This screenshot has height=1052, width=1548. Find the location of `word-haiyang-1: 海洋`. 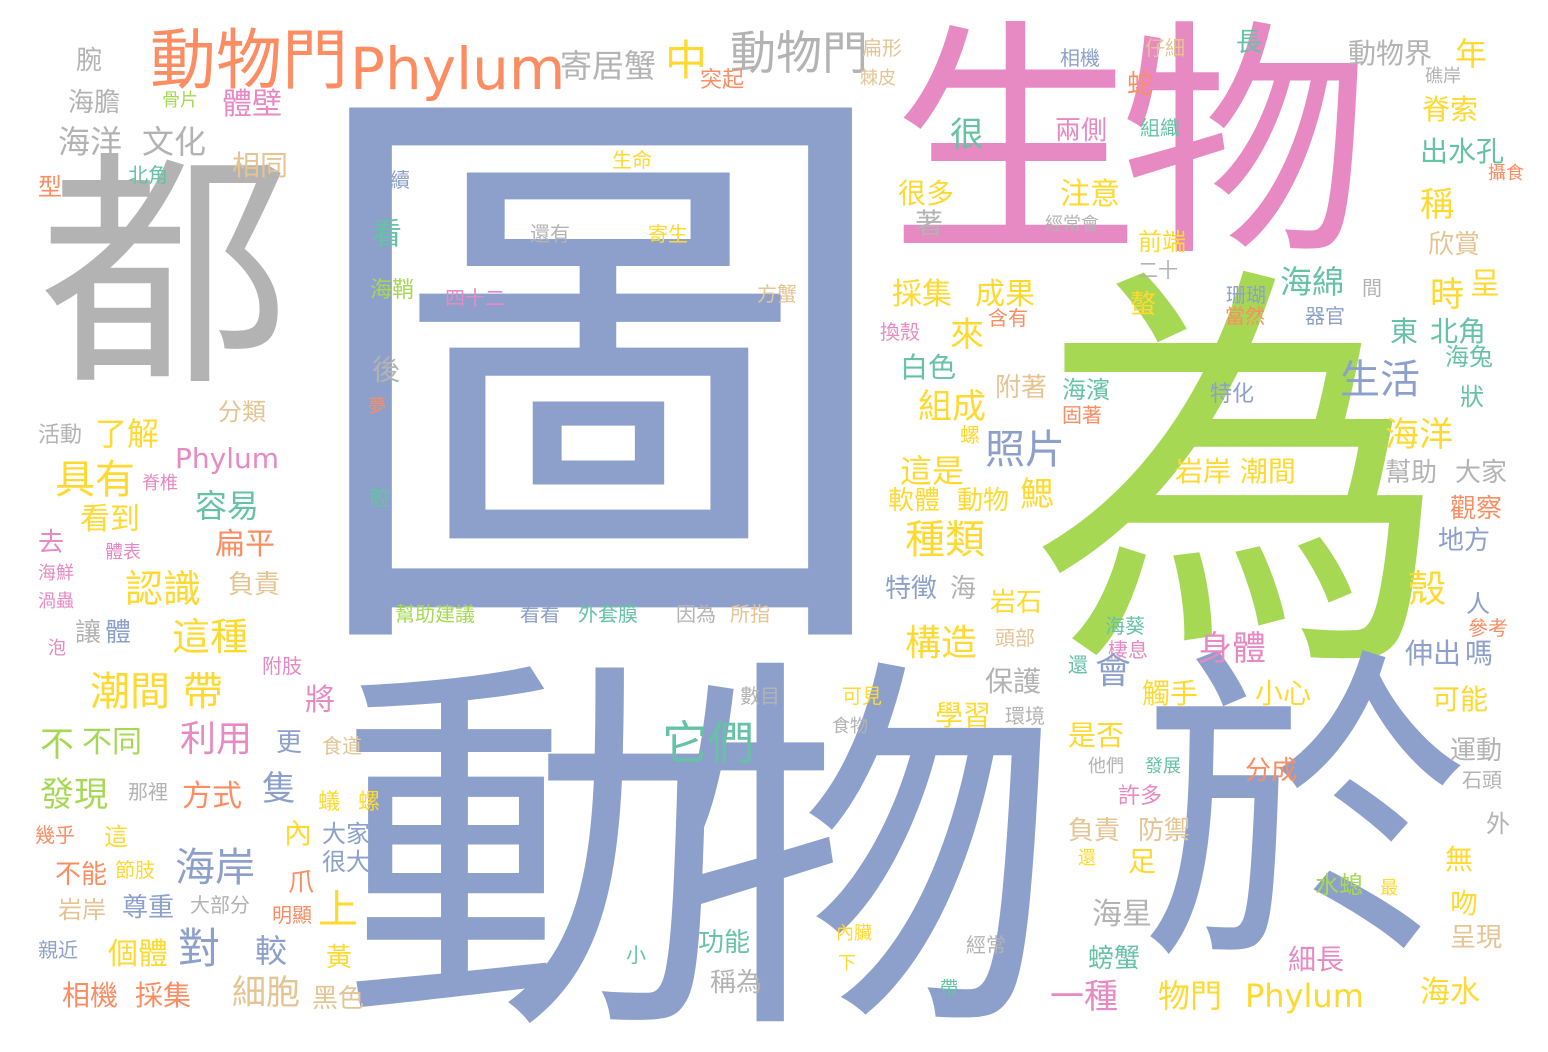

word-haiyang-1: 海洋 is located at coordinates (90, 142).